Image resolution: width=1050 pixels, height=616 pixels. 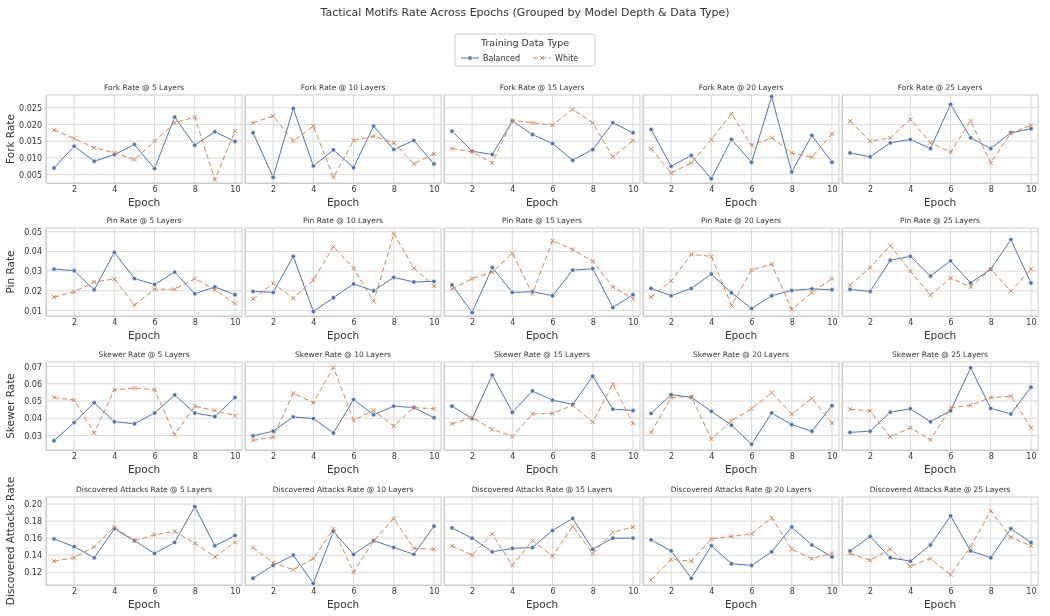 I want to click on y-tick-label: 0.04, so click(x=33, y=252).